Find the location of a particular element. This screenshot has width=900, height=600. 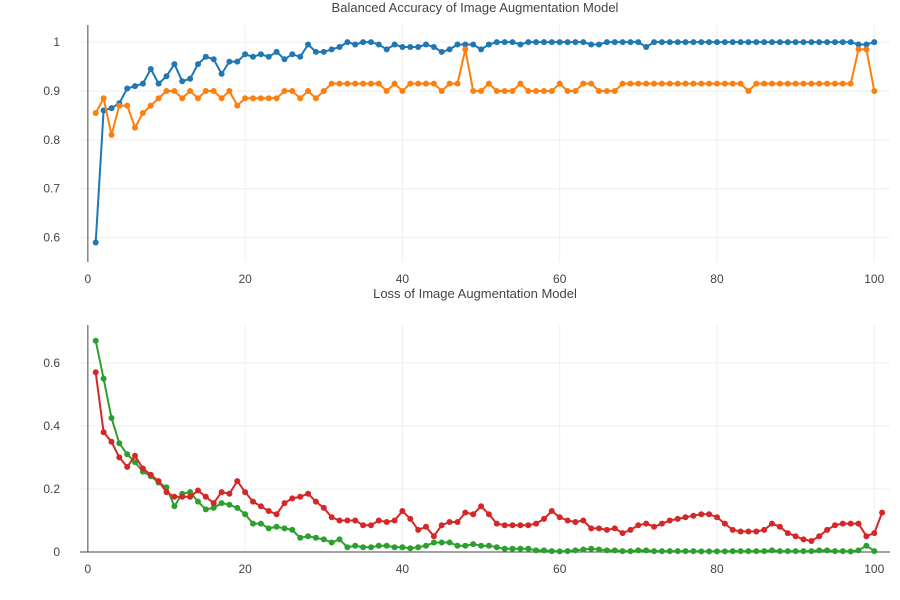

accuracy-x-tick-label: 20 is located at coordinates (245, 279).